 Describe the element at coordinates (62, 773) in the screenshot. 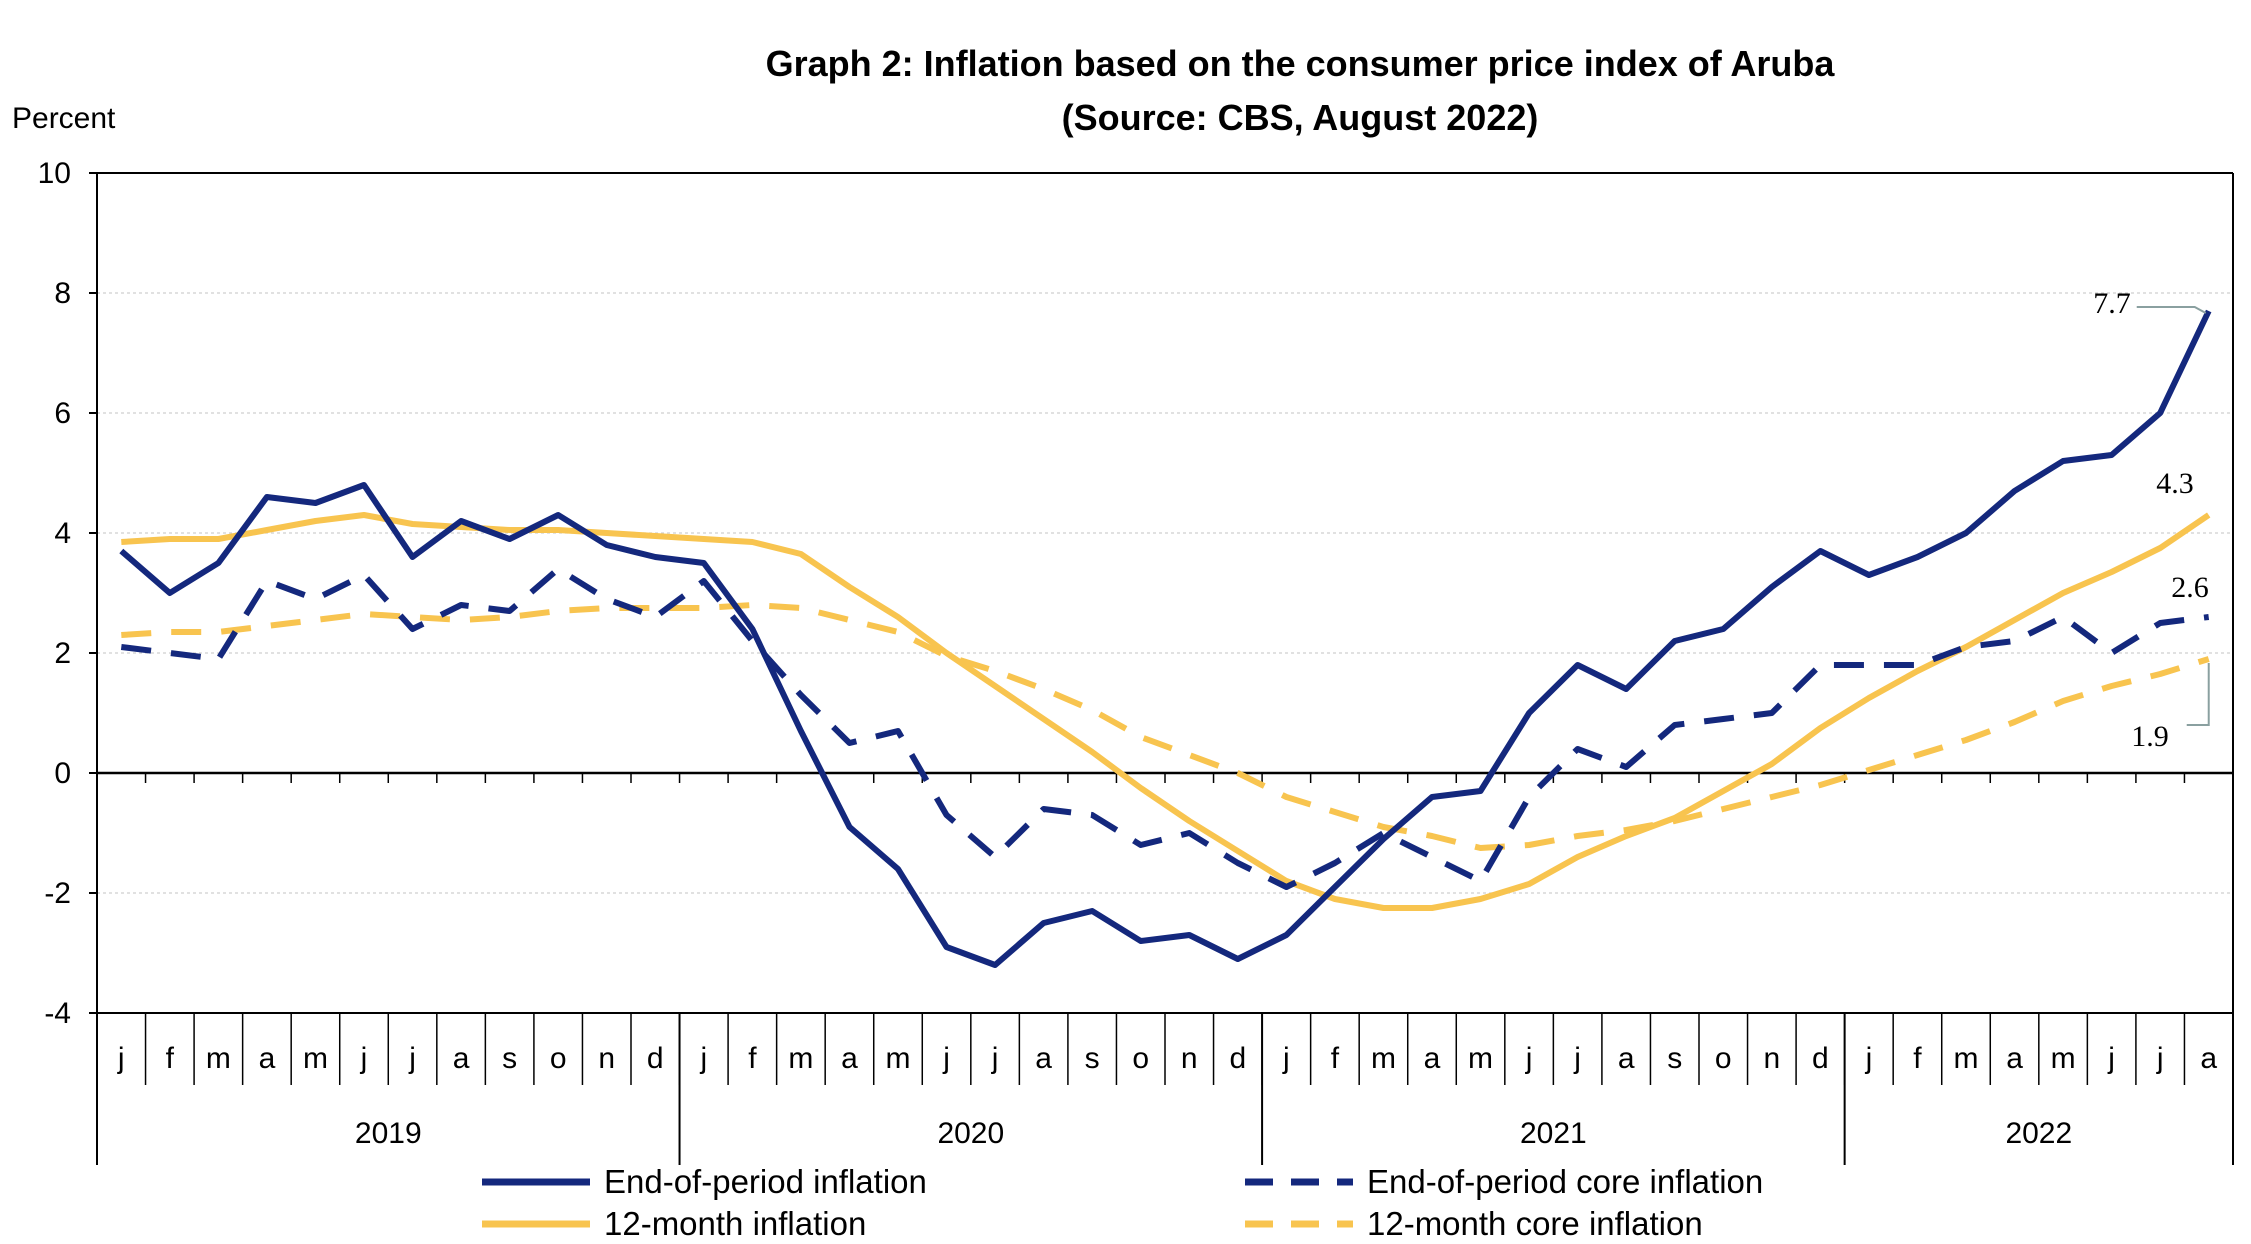

I see `y-tick-label: 0` at that location.